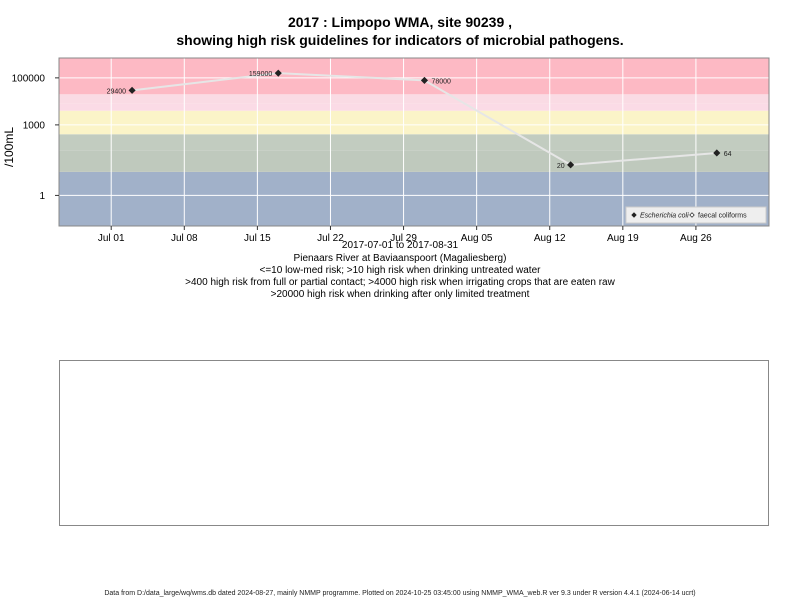  I want to click on y-tick-label-1: 1000, so click(34, 125).